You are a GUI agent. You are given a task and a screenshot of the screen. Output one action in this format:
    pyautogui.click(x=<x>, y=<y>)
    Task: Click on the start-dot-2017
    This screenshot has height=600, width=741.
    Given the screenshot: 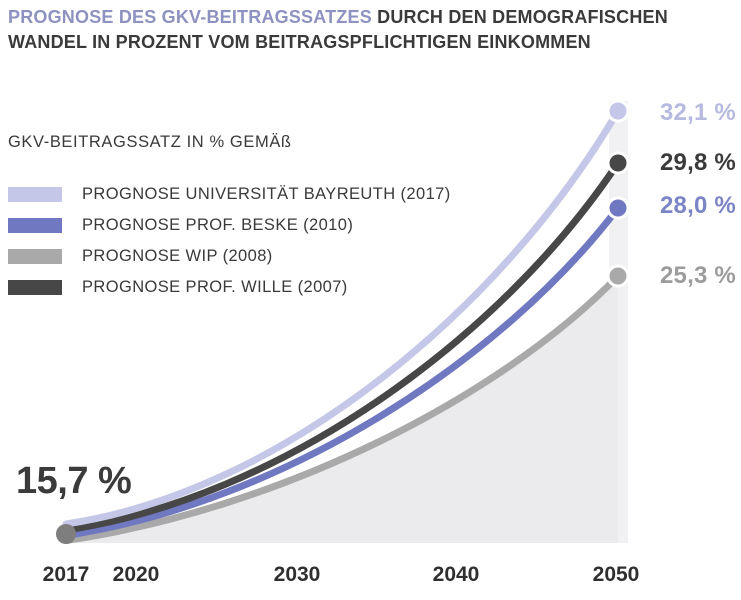 What is the action you would take?
    pyautogui.click(x=66, y=534)
    